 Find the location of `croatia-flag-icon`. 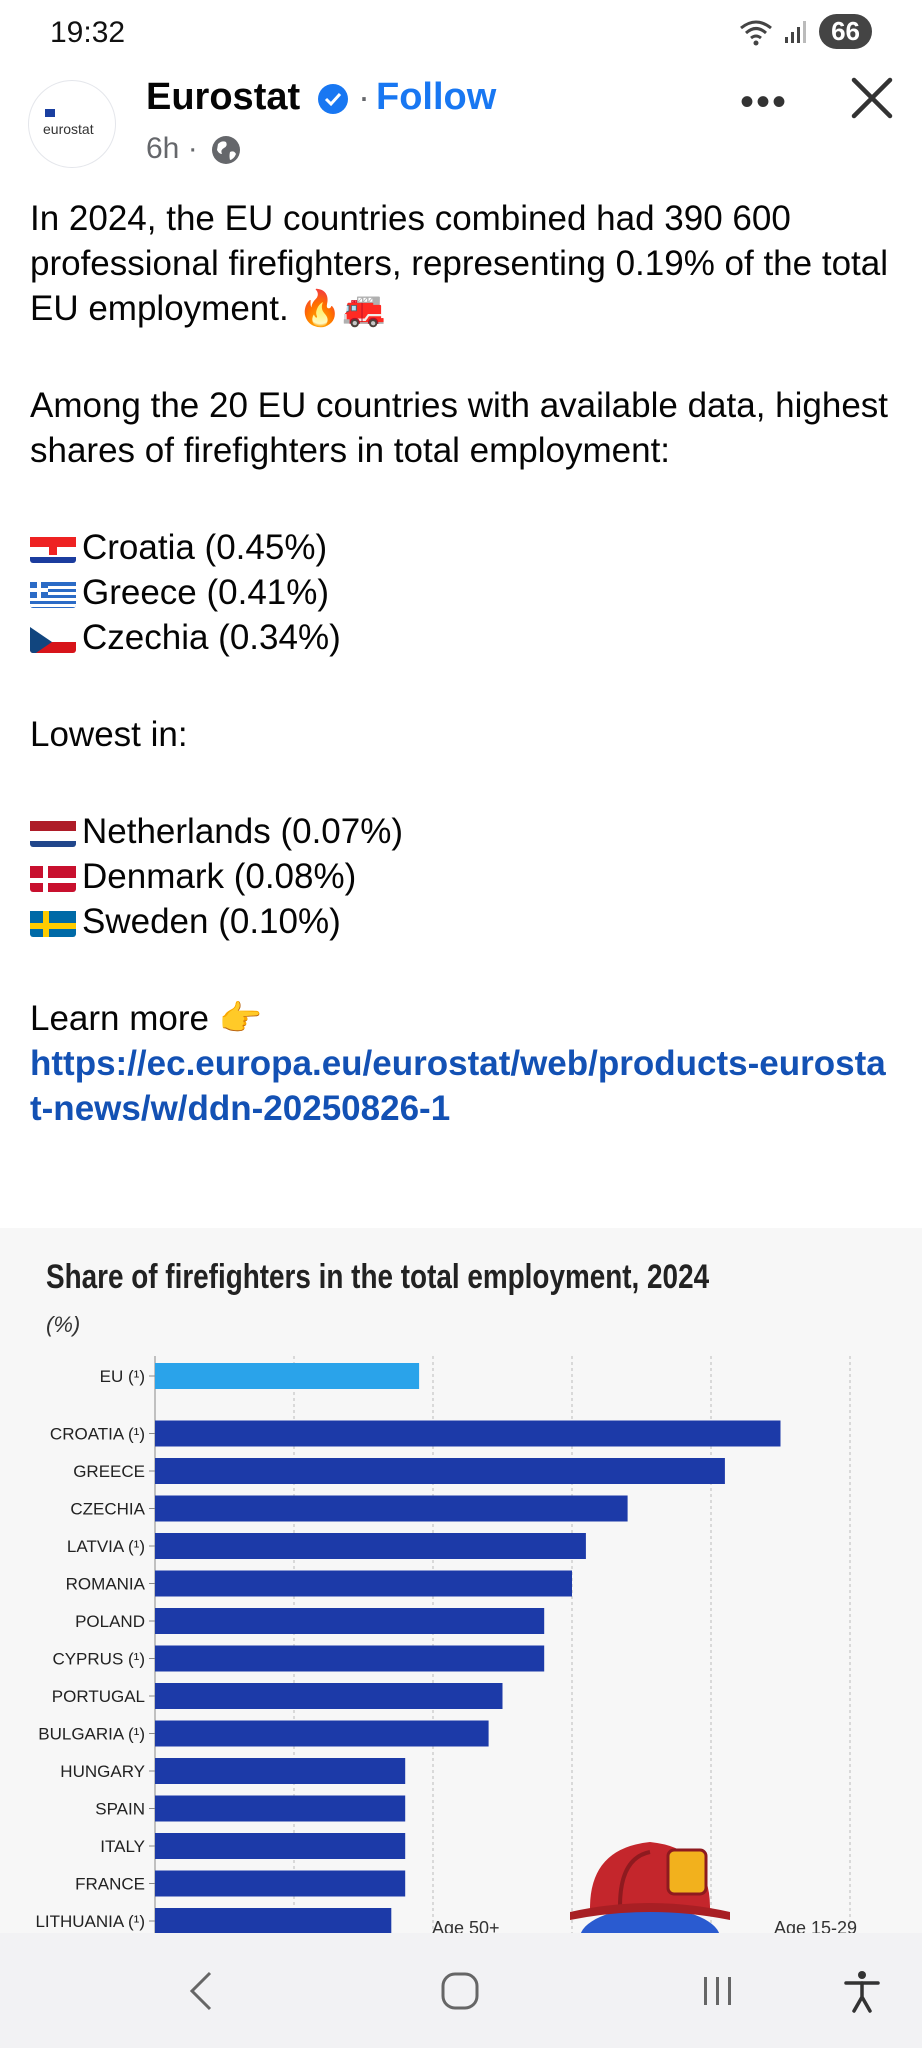

croatia-flag-icon is located at coordinates (53, 548).